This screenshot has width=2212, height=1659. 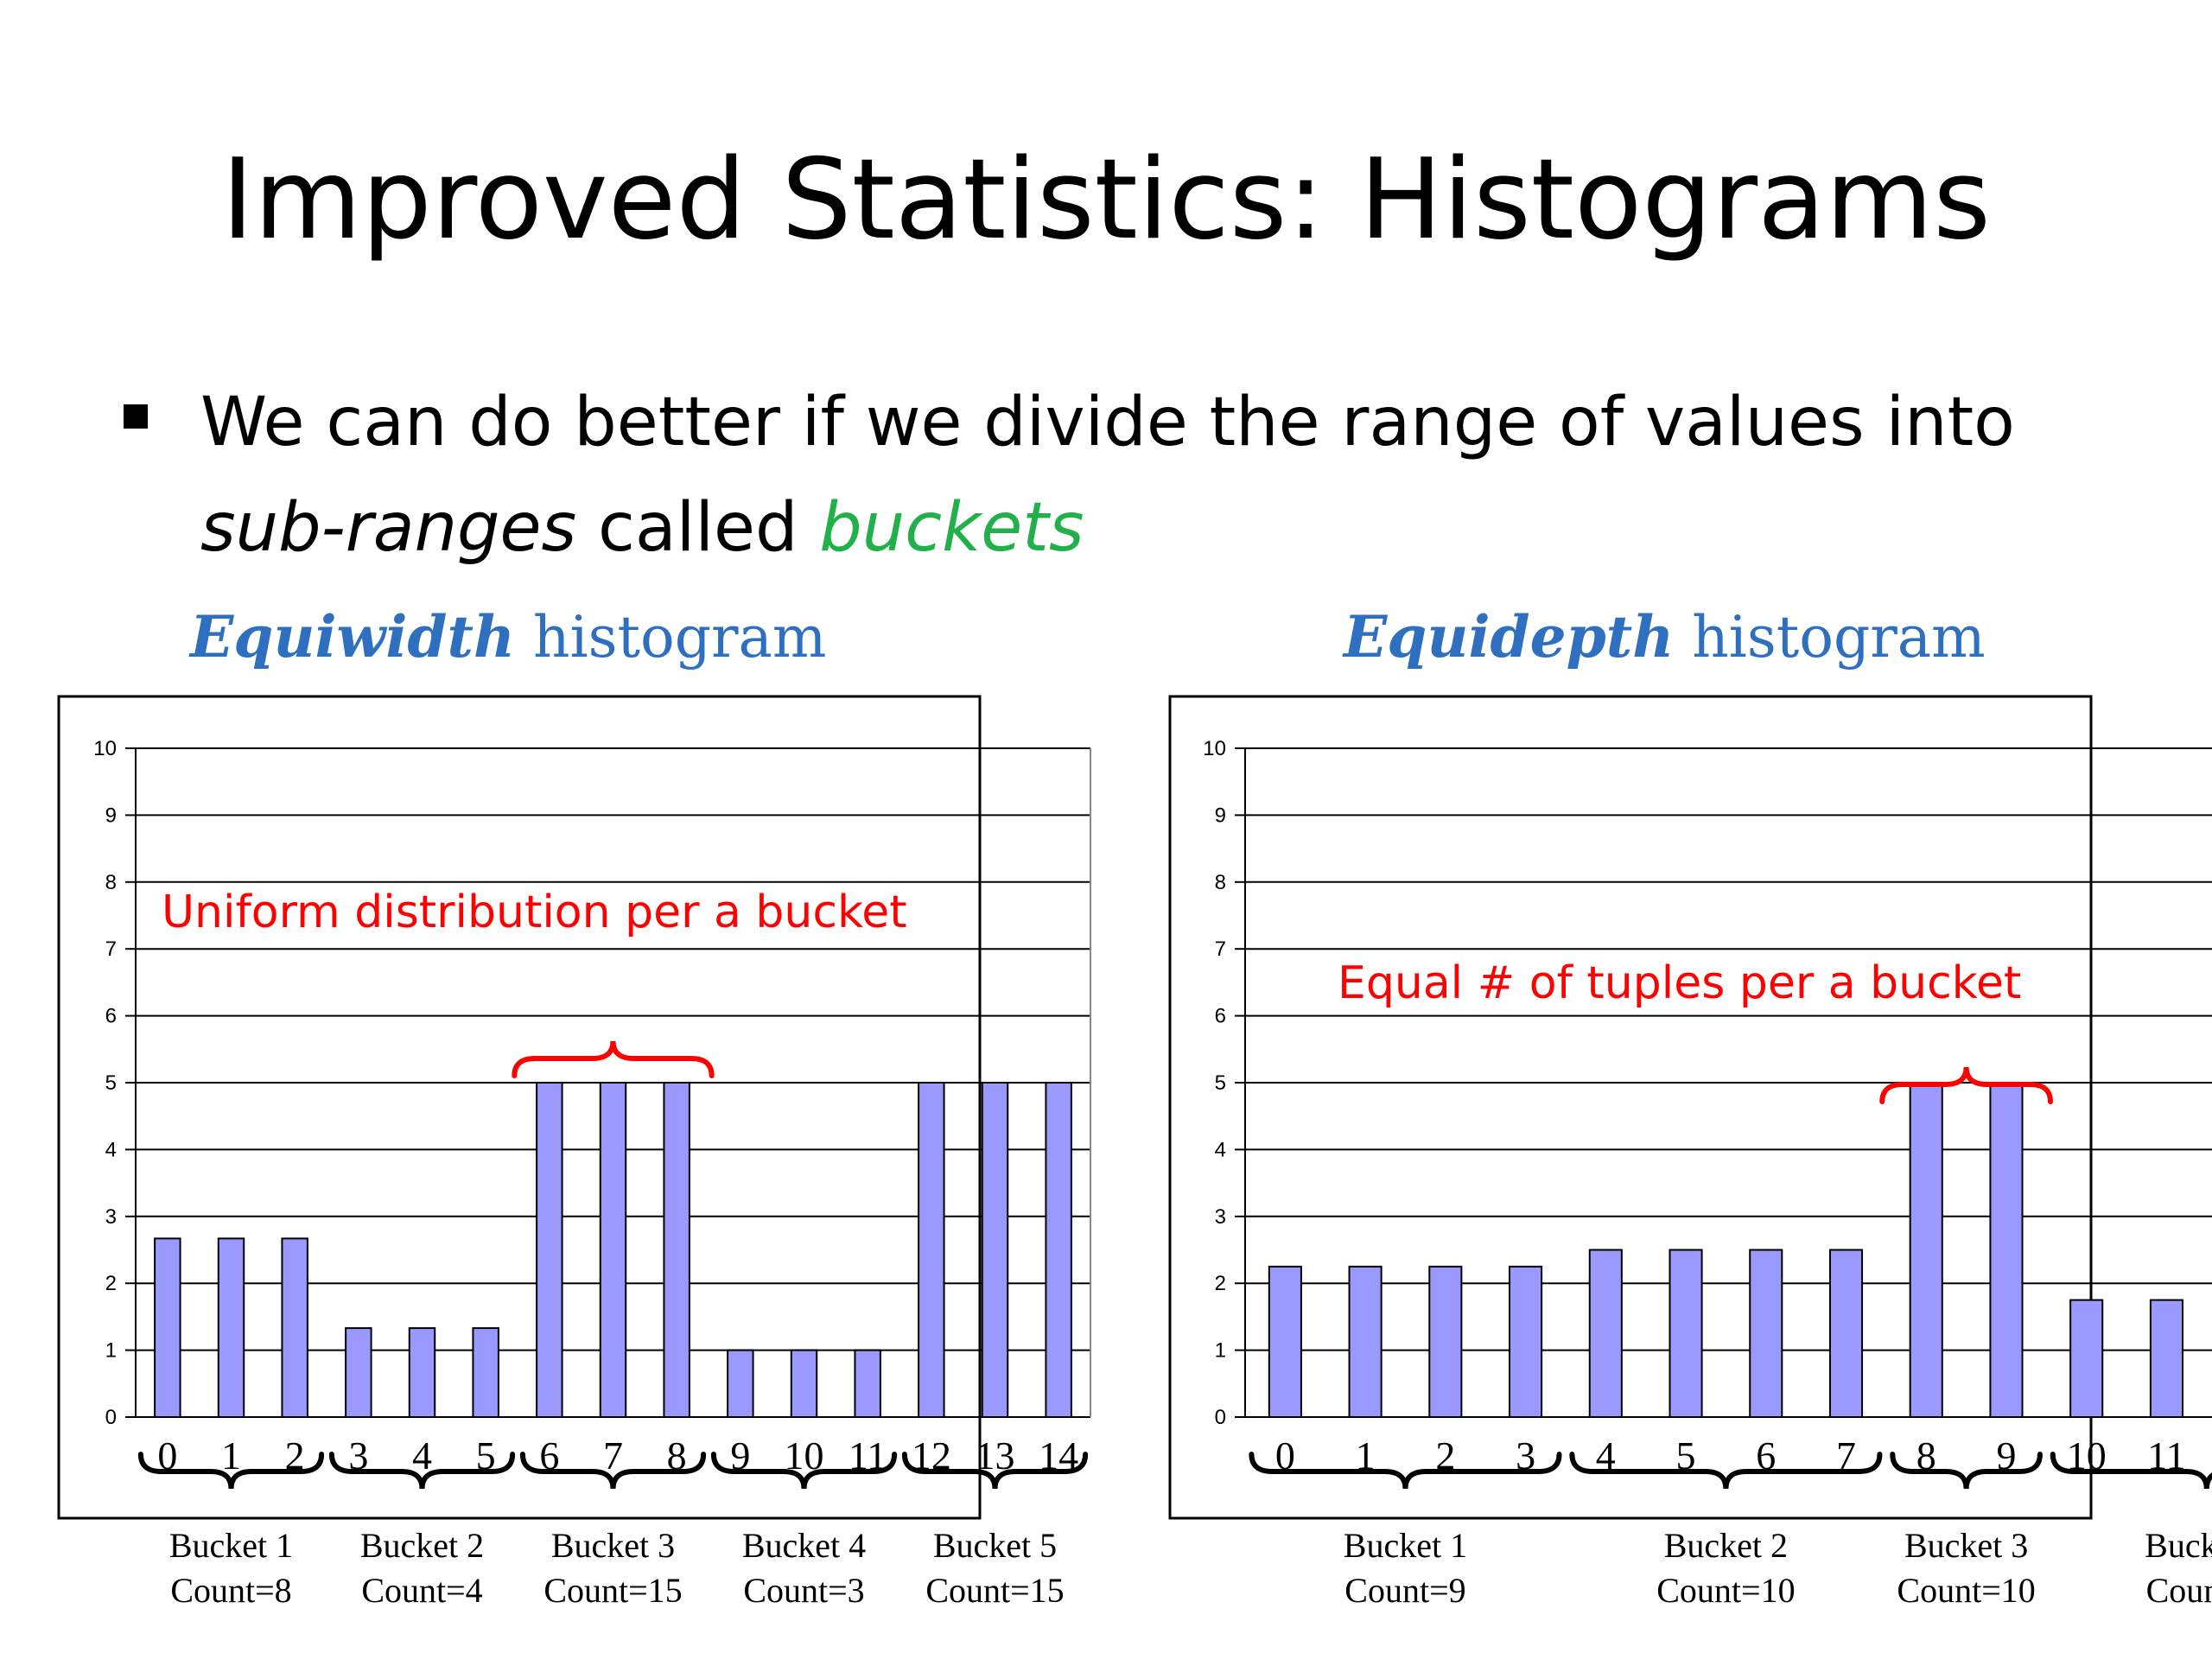 I want to click on chart-subtitle: Equidepth histogram, so click(x=1664, y=637).